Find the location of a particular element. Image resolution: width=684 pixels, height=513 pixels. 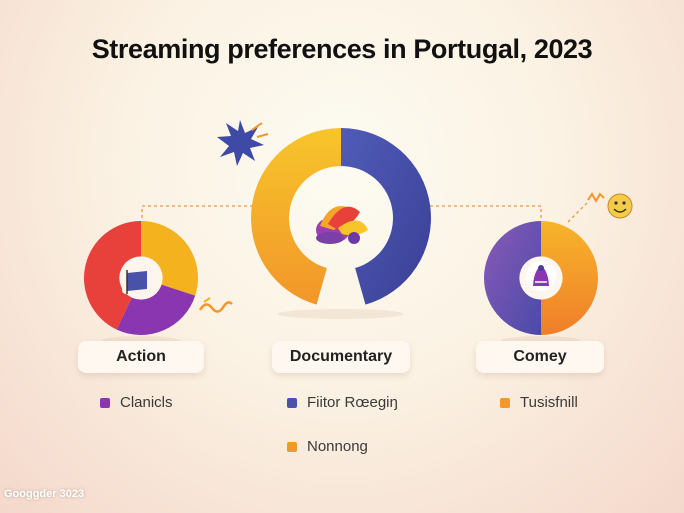

bird-icon is located at coordinates (541, 276).